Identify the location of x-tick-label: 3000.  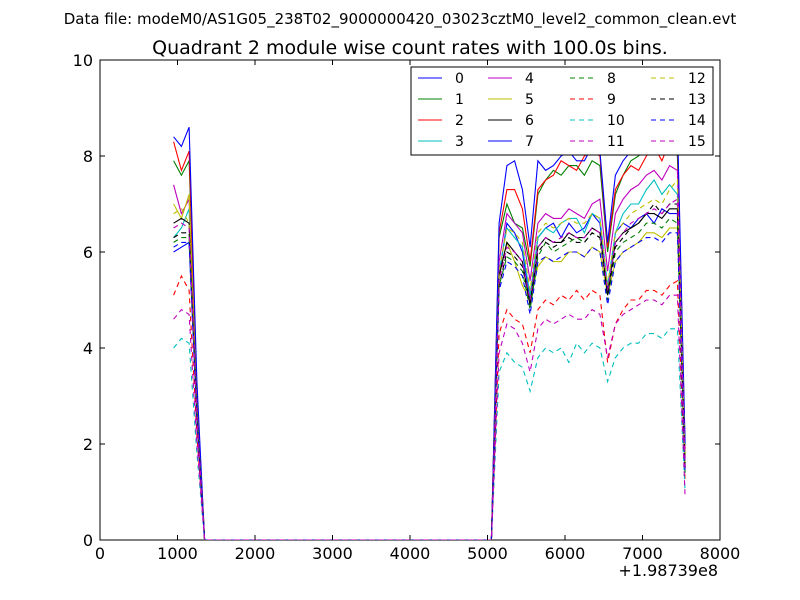
(332, 553).